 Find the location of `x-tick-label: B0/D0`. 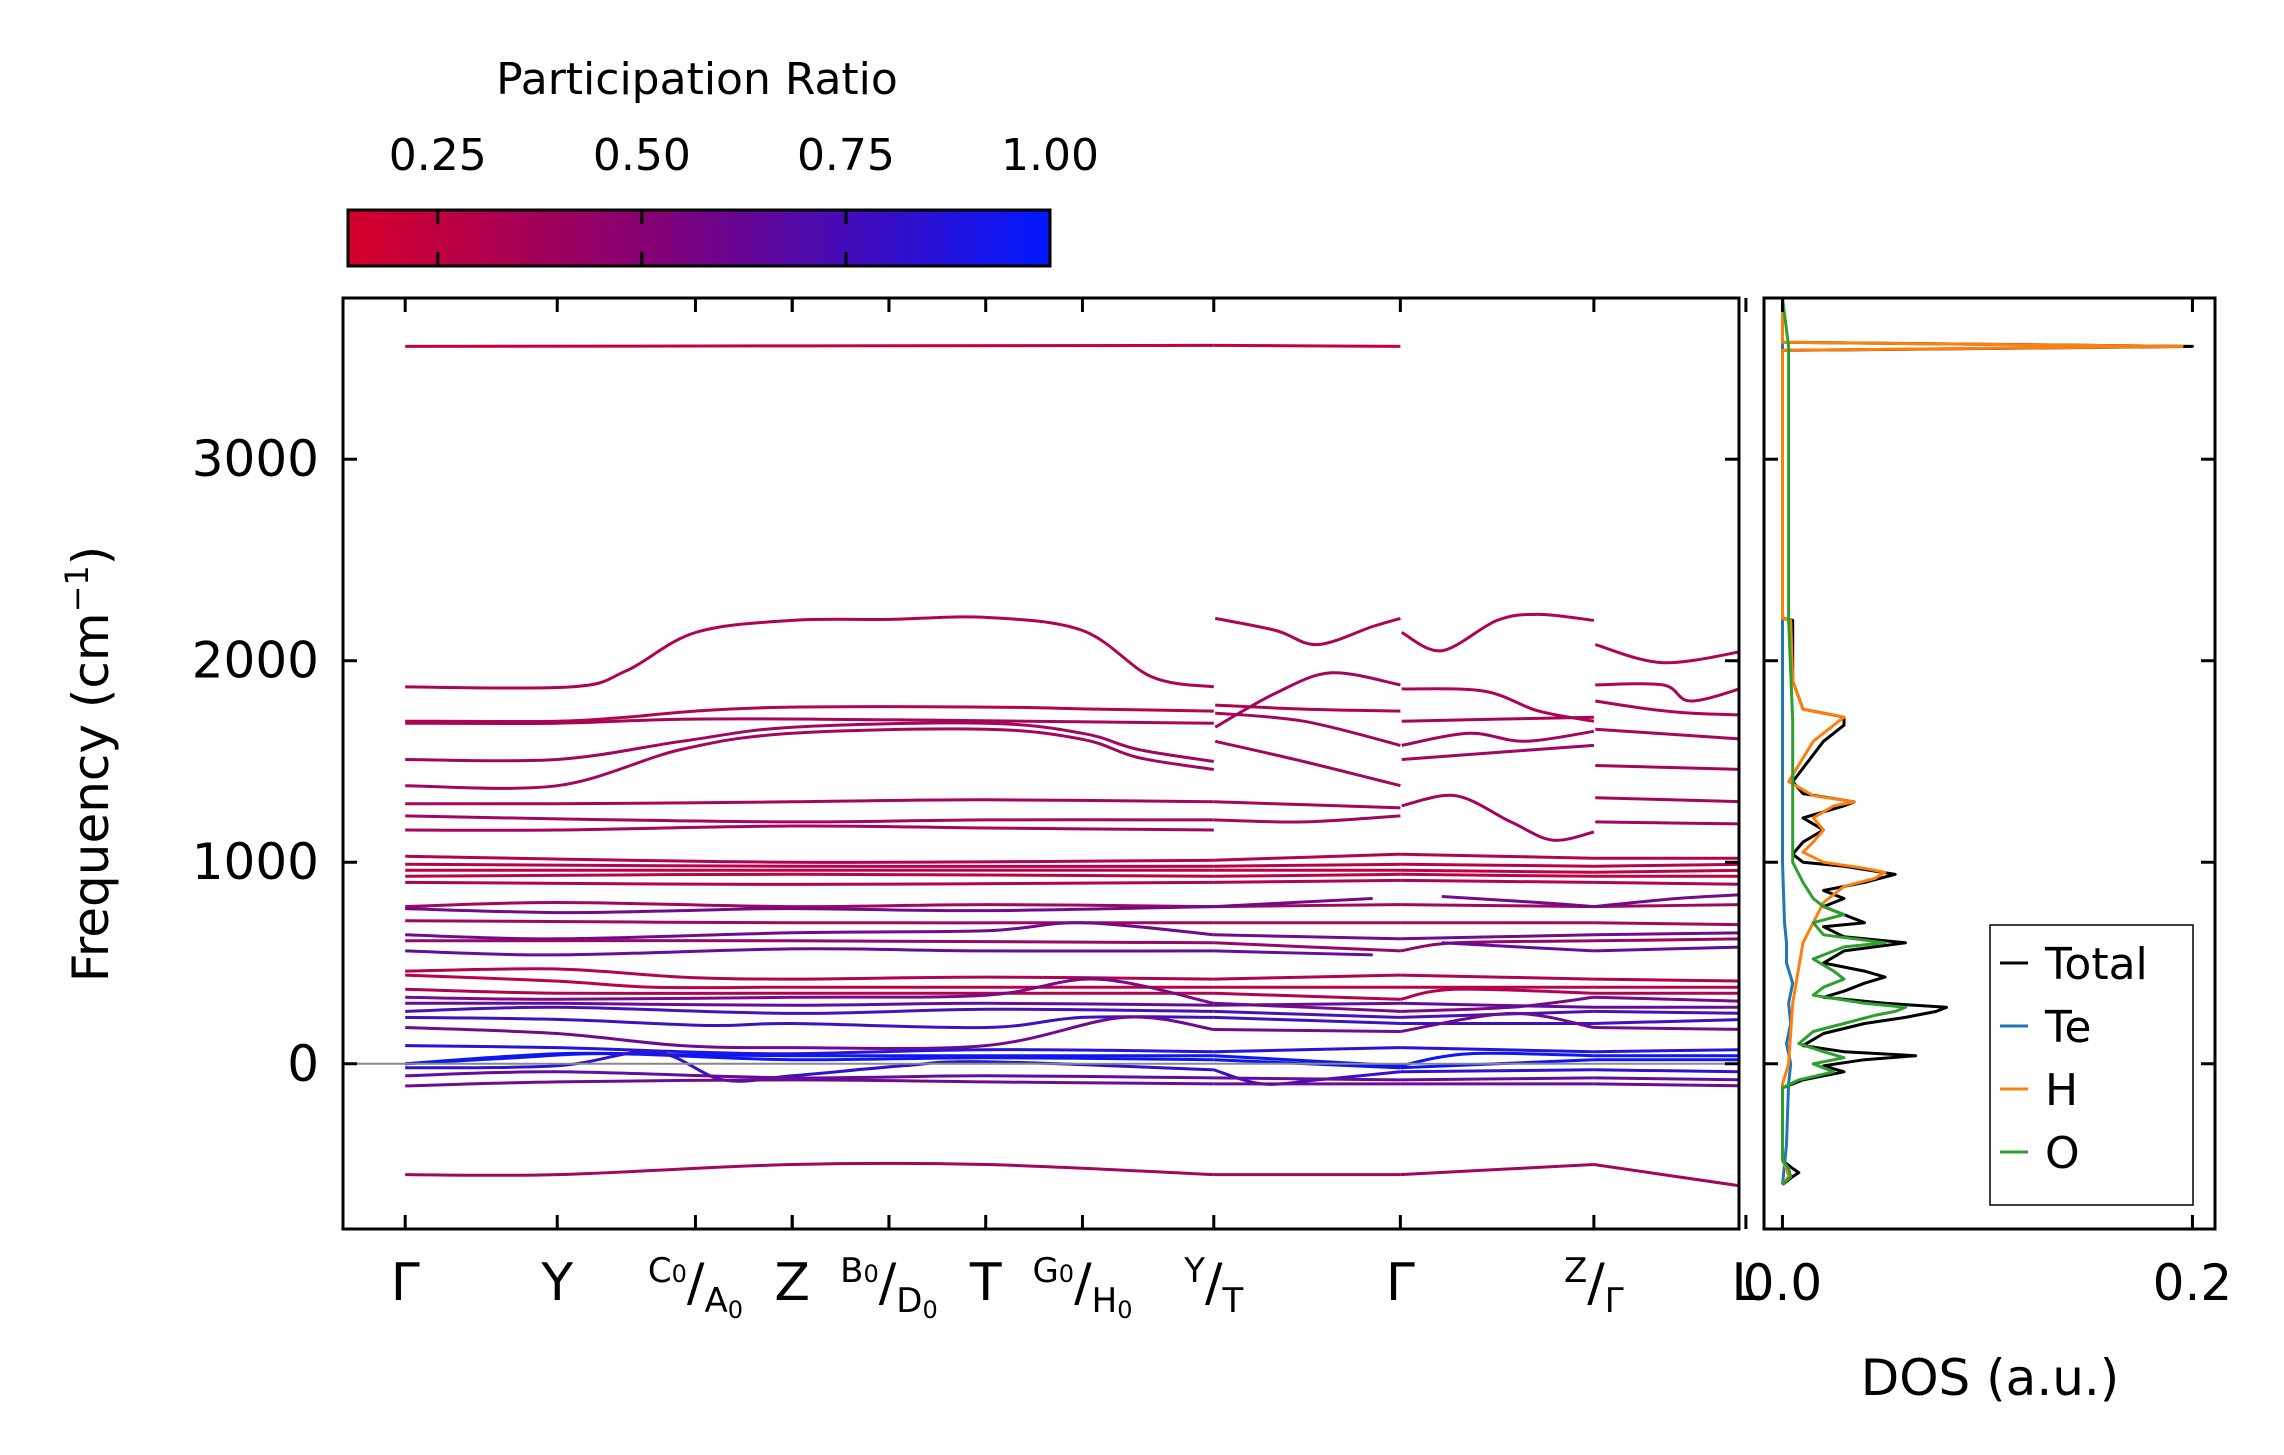

x-tick-label: B0/D0 is located at coordinates (889, 1287).